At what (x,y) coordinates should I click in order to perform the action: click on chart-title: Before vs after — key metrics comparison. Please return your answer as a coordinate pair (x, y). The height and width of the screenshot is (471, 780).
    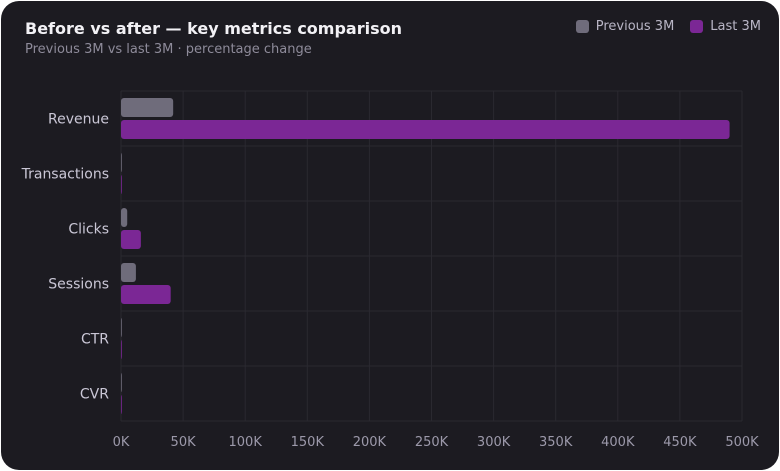
    Looking at the image, I should click on (213, 28).